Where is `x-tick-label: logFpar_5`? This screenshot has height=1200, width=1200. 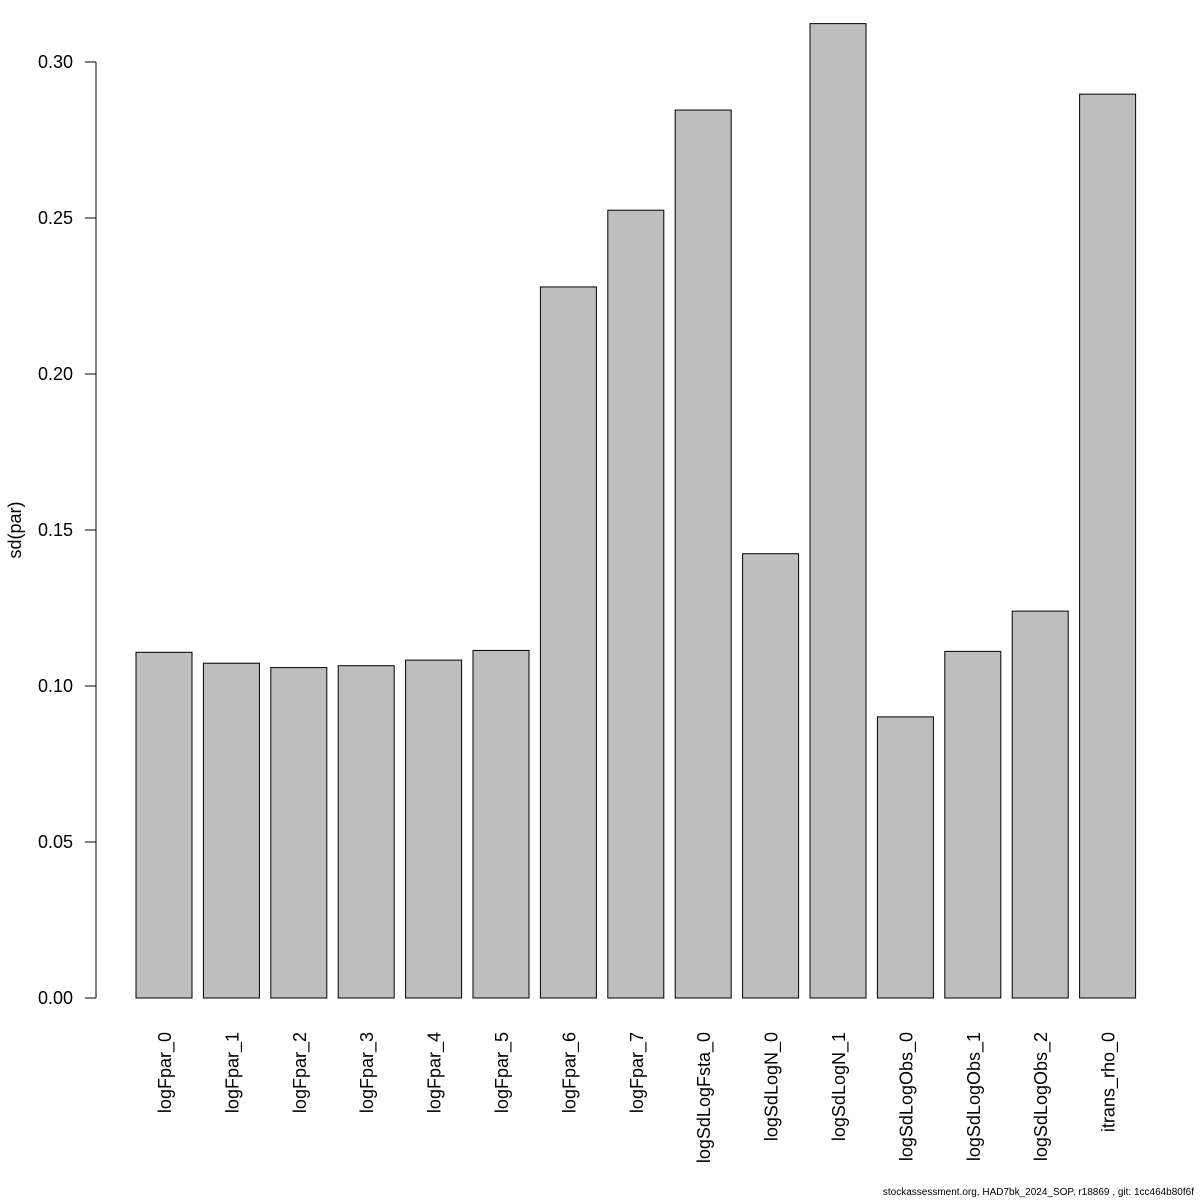 x-tick-label: logFpar_5 is located at coordinates (502, 1072).